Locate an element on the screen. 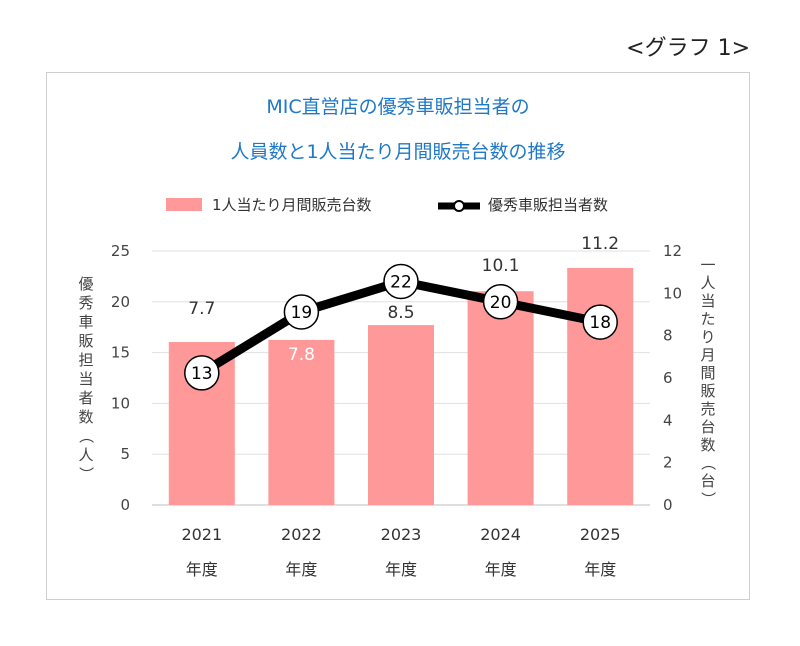 The width and height of the screenshot is (800, 646). x-axis-tick-label: 2023 is located at coordinates (401, 534).